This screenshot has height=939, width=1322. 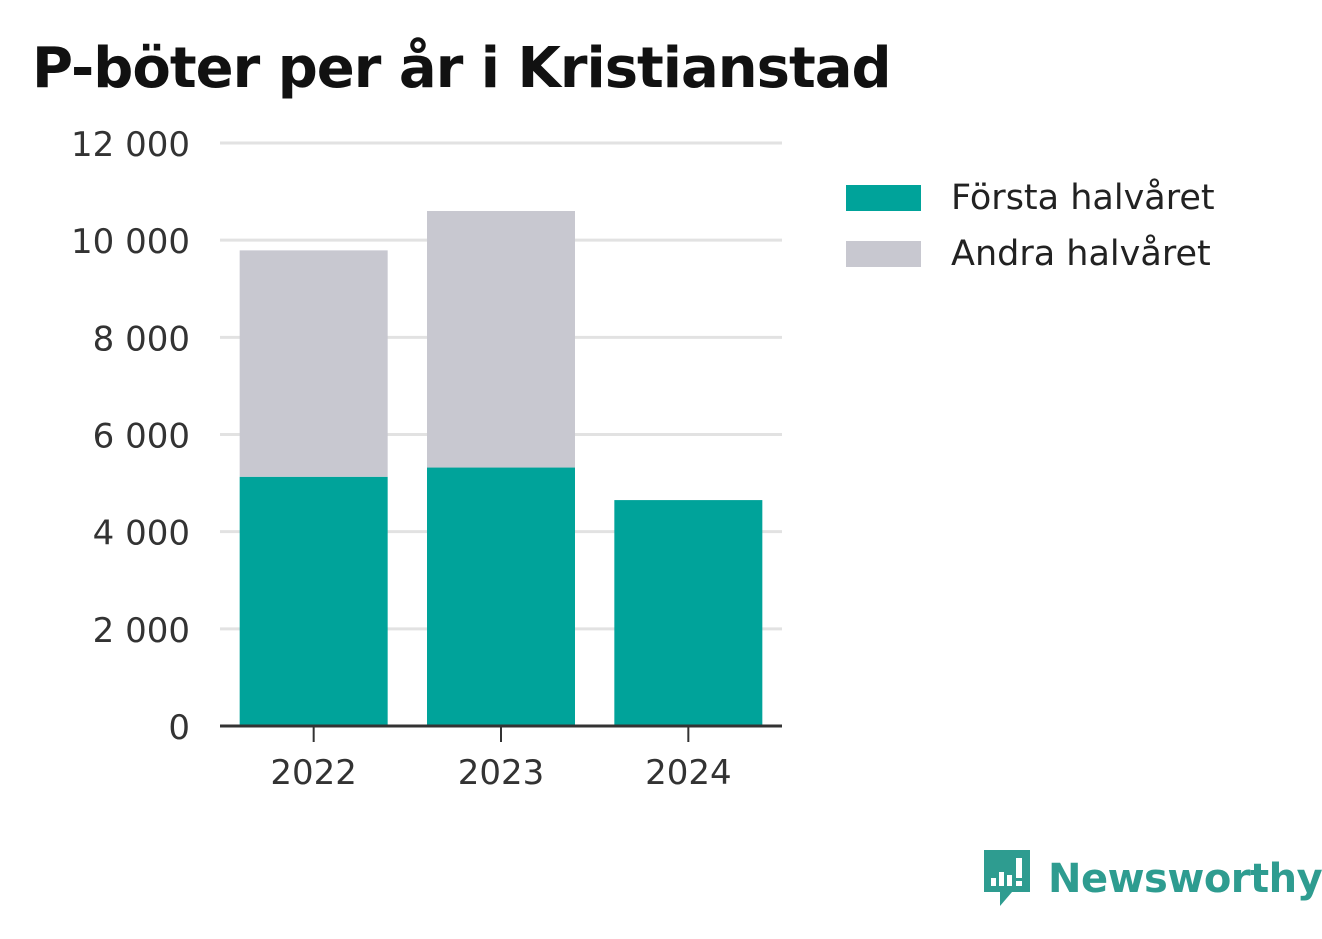 I want to click on legend: Första halvåret Andra halvåret, so click(x=1030, y=226).